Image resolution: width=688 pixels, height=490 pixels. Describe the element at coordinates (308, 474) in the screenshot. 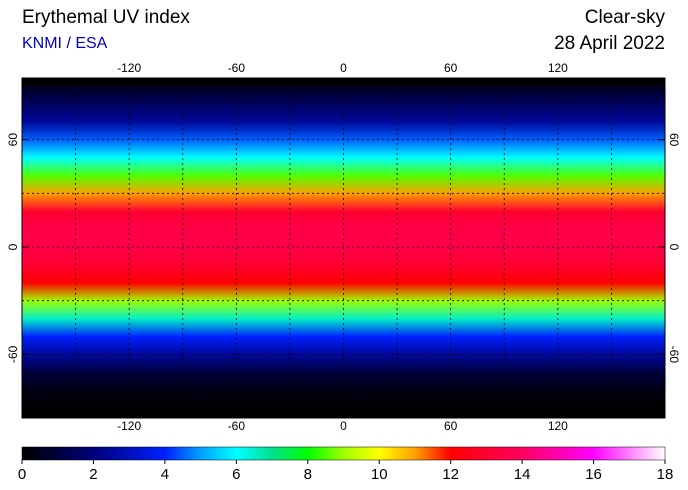

I see `colorbar-tick-label: 8` at that location.